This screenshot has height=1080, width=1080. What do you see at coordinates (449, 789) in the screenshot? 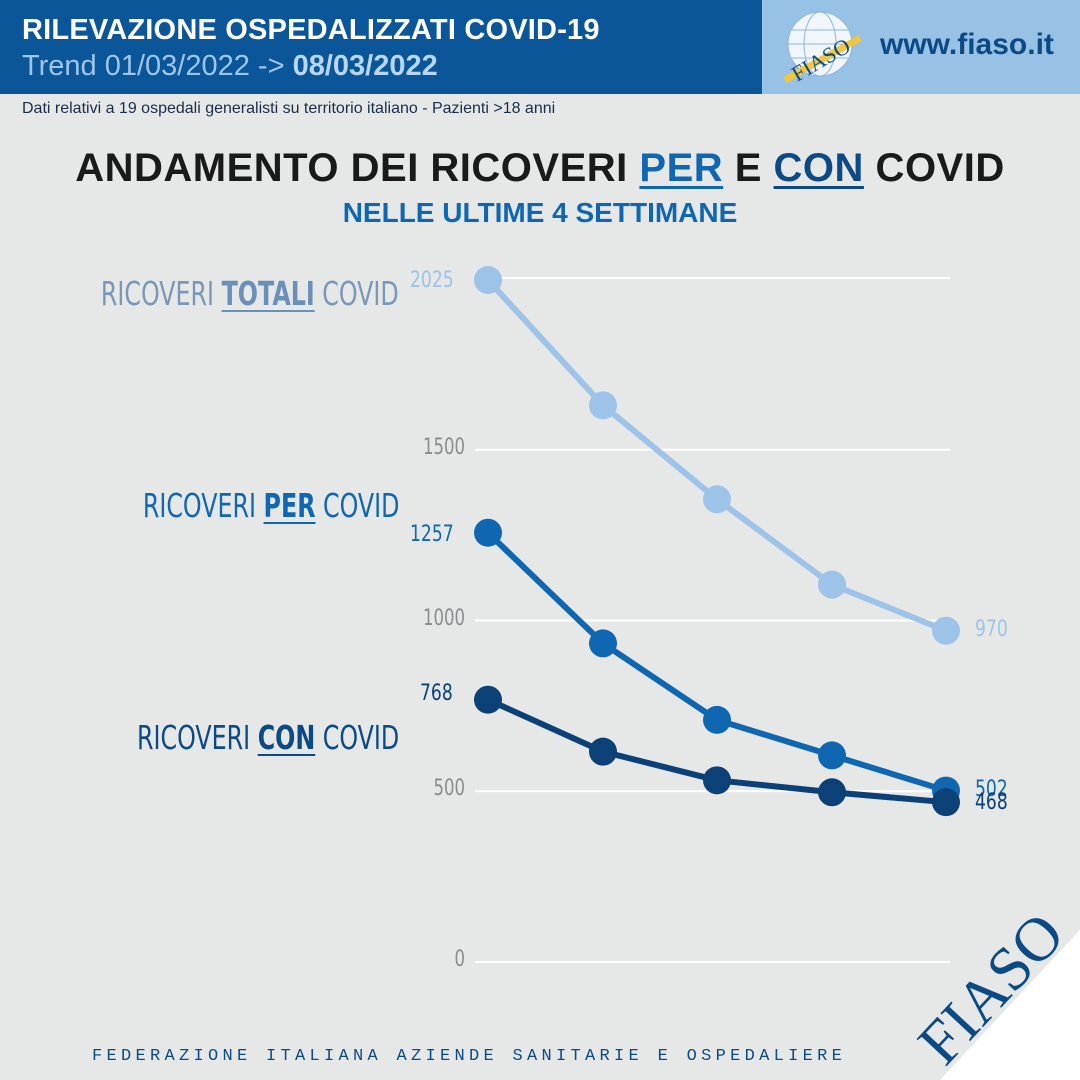
I see `y-tick-label: 500` at bounding box center [449, 789].